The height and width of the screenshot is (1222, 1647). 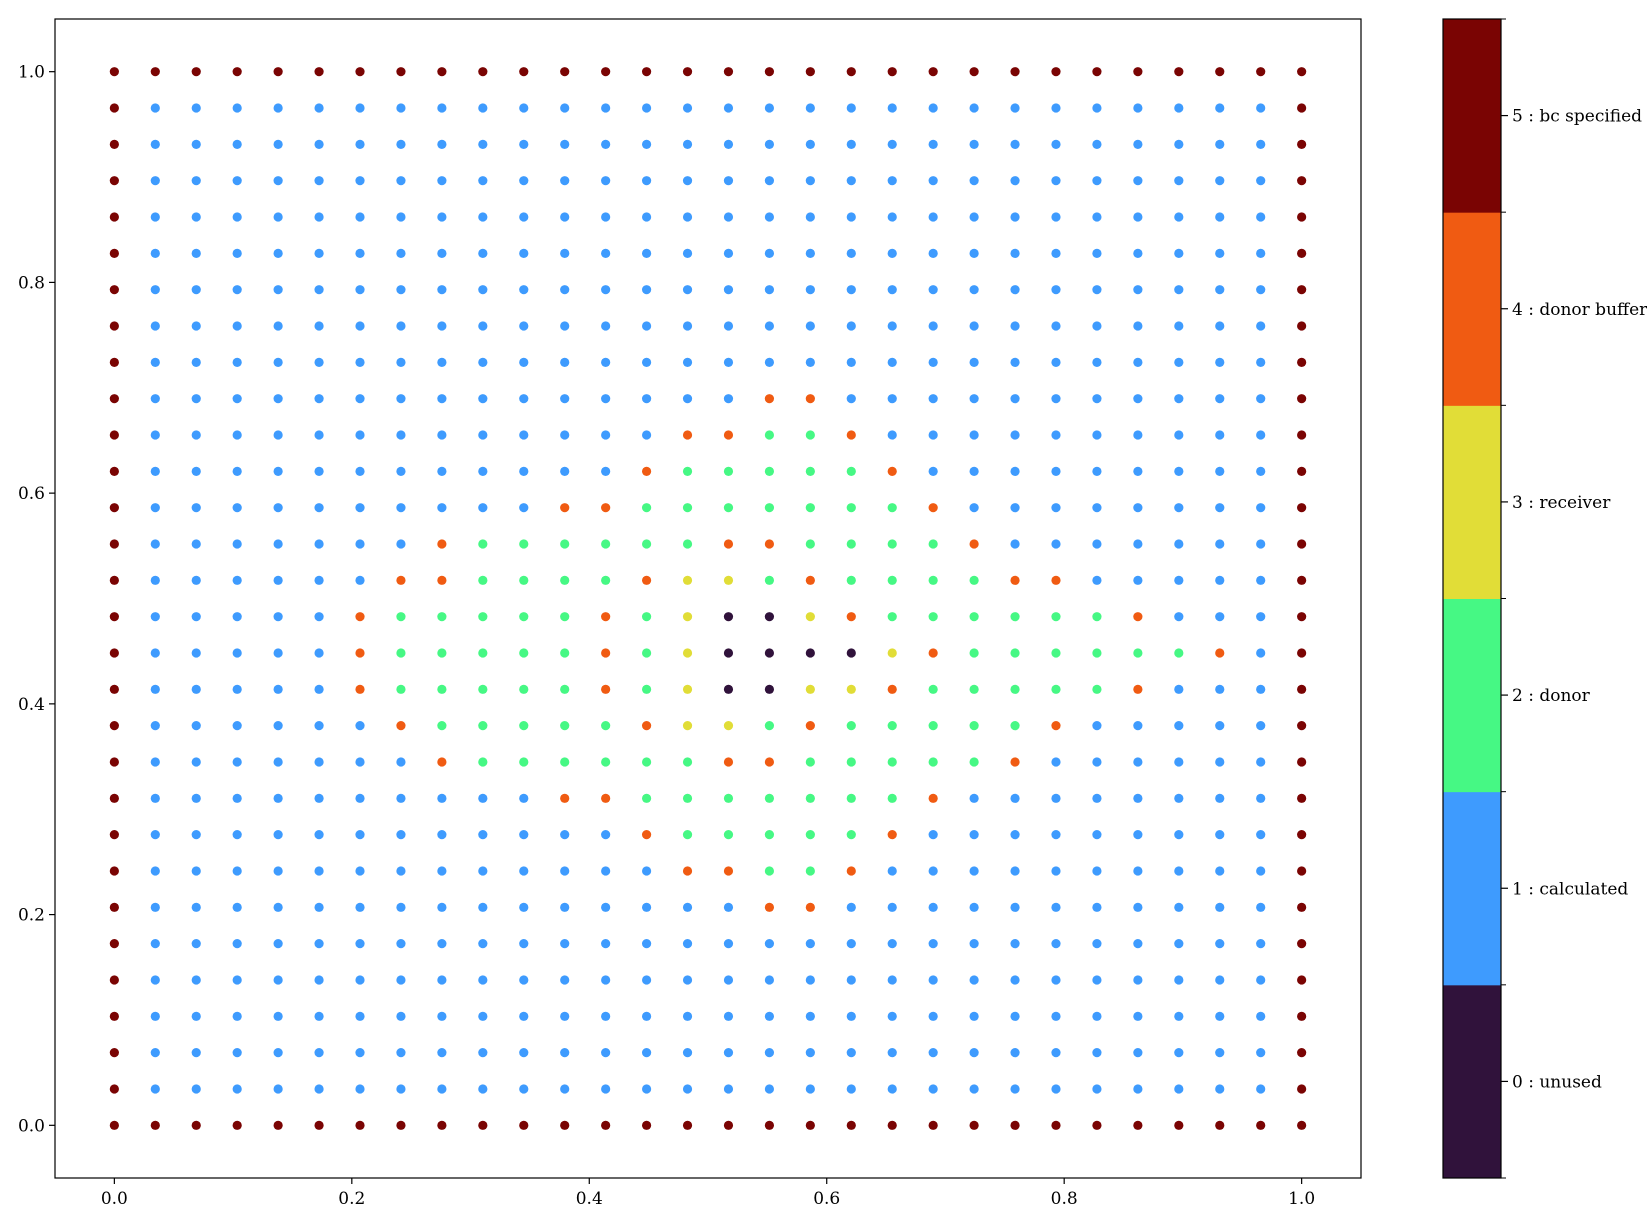 I want to click on colorbar-segment, so click(x=1472, y=309).